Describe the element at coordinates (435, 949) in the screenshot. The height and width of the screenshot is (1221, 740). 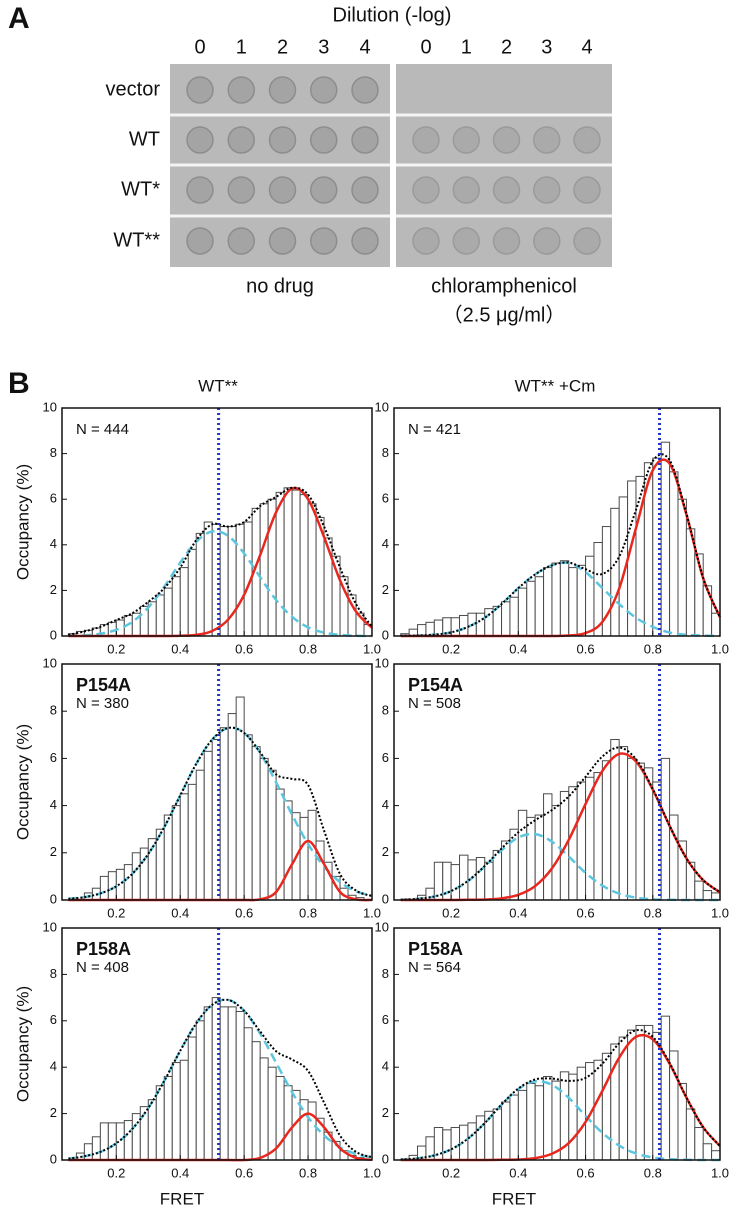
I see `mutant-label: P158A` at that location.